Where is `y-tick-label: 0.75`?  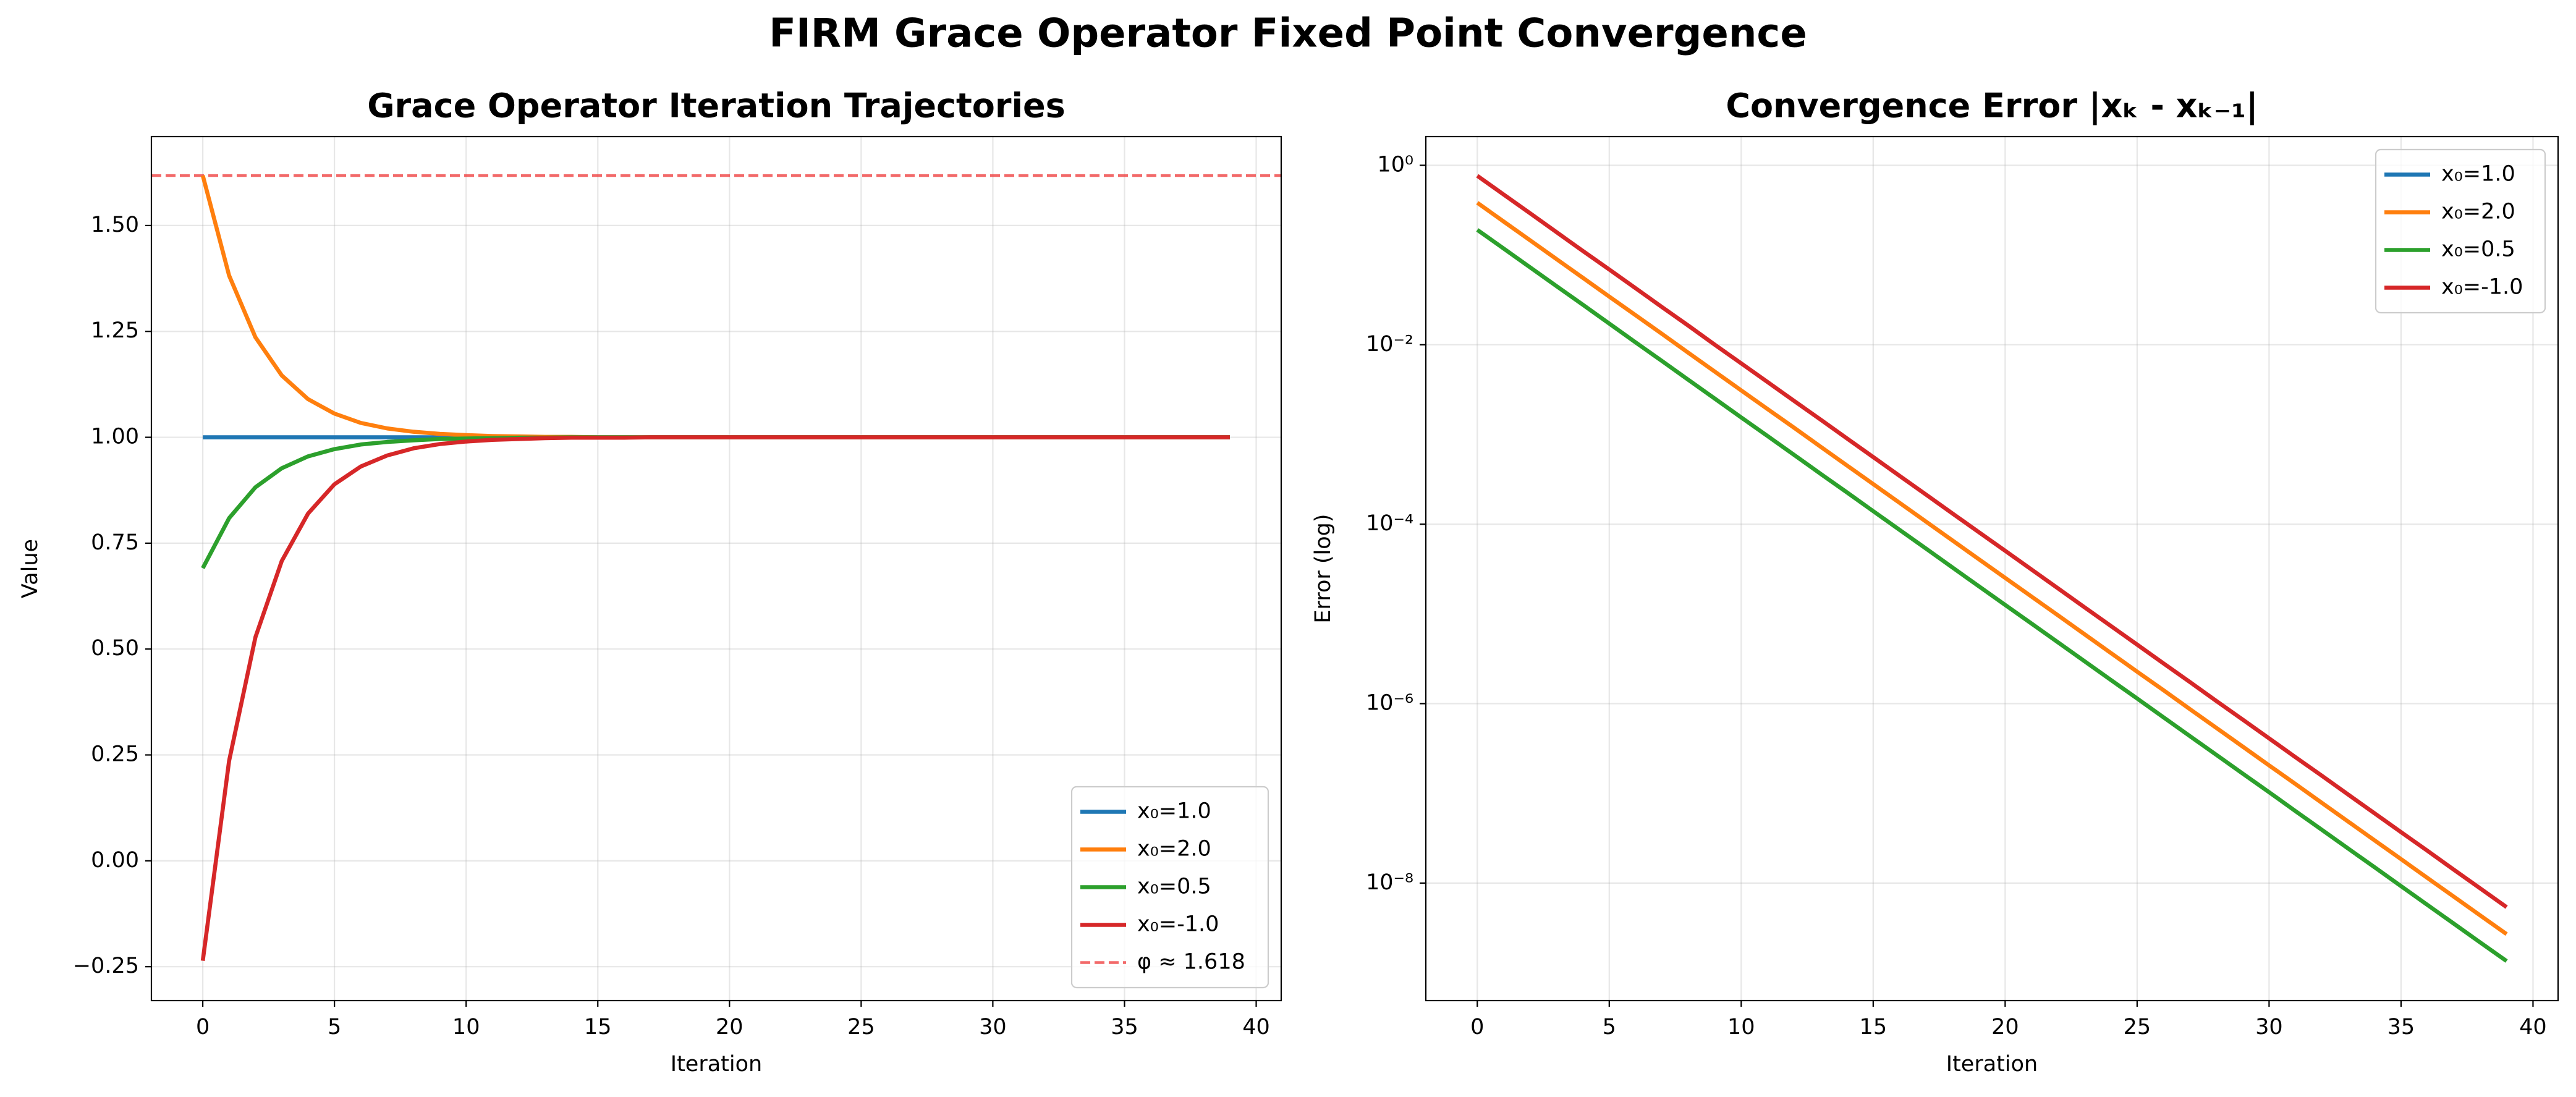 y-tick-label: 0.75 is located at coordinates (115, 542).